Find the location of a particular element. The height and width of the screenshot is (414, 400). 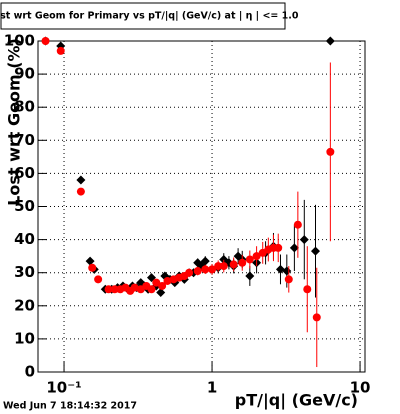

x-axis-label: pT/|q| (GeV/c) is located at coordinates (296, 401).